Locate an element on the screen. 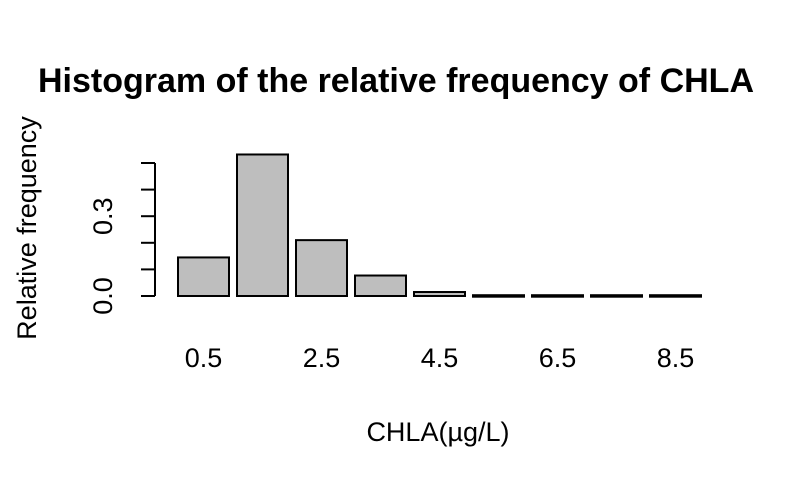 The height and width of the screenshot is (494, 800). y-tick-label: 0.0 is located at coordinates (103, 296).